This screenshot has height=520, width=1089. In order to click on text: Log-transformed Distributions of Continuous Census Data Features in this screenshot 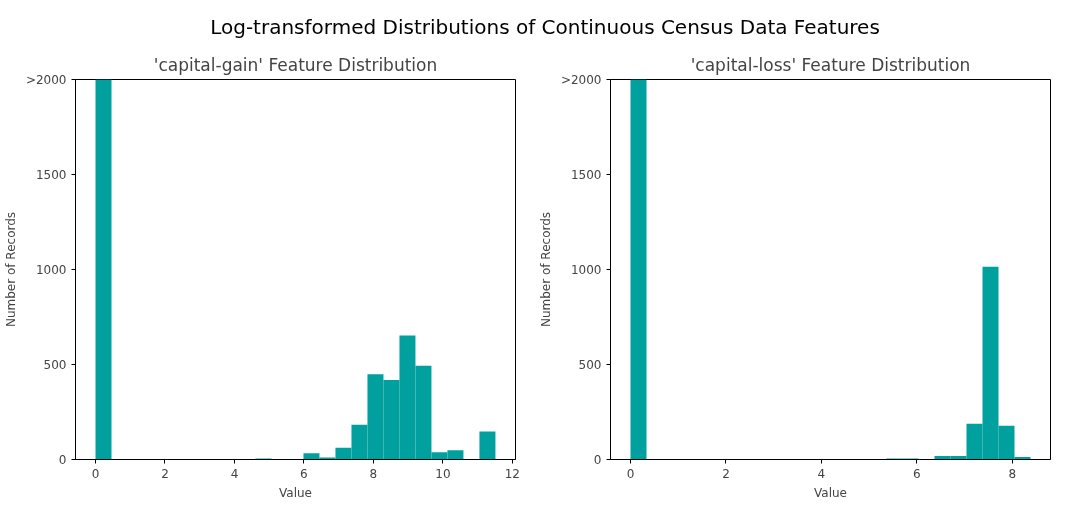, I will do `click(545, 27)`.